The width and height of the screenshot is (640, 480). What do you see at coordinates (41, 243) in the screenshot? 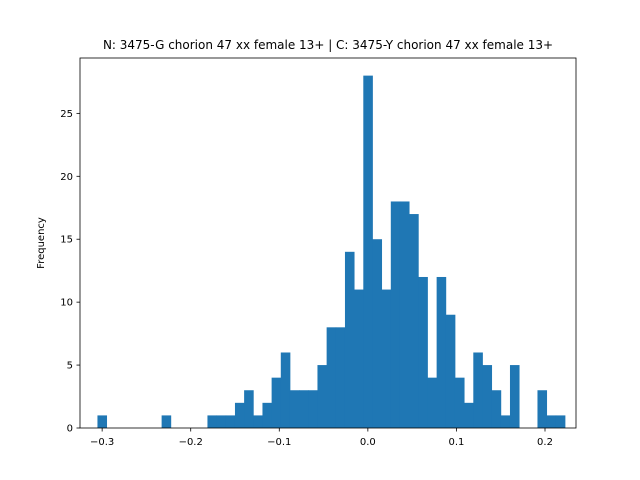
I see `y-axis-label: Frequency` at bounding box center [41, 243].